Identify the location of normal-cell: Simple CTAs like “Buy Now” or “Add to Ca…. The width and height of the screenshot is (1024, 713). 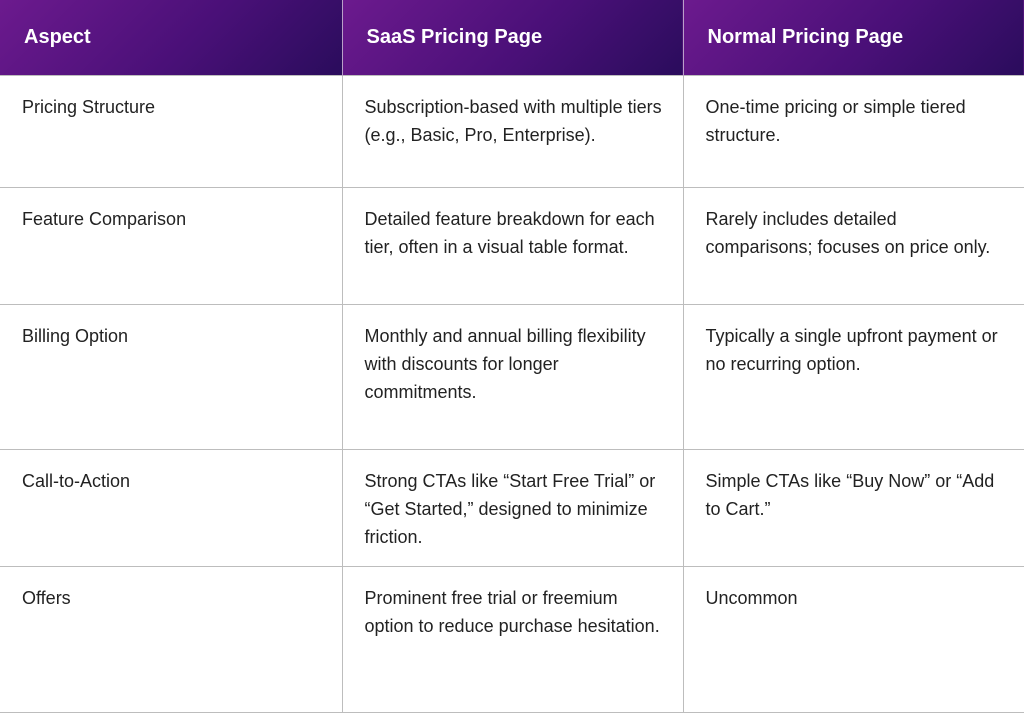
(853, 508).